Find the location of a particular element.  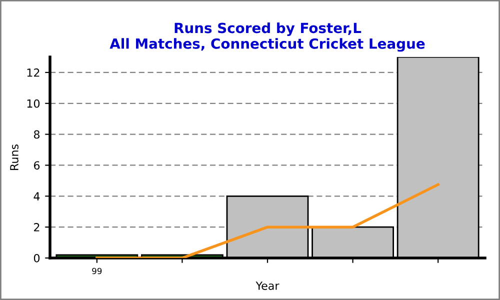

y-tick-label: 6 is located at coordinates (37, 165).